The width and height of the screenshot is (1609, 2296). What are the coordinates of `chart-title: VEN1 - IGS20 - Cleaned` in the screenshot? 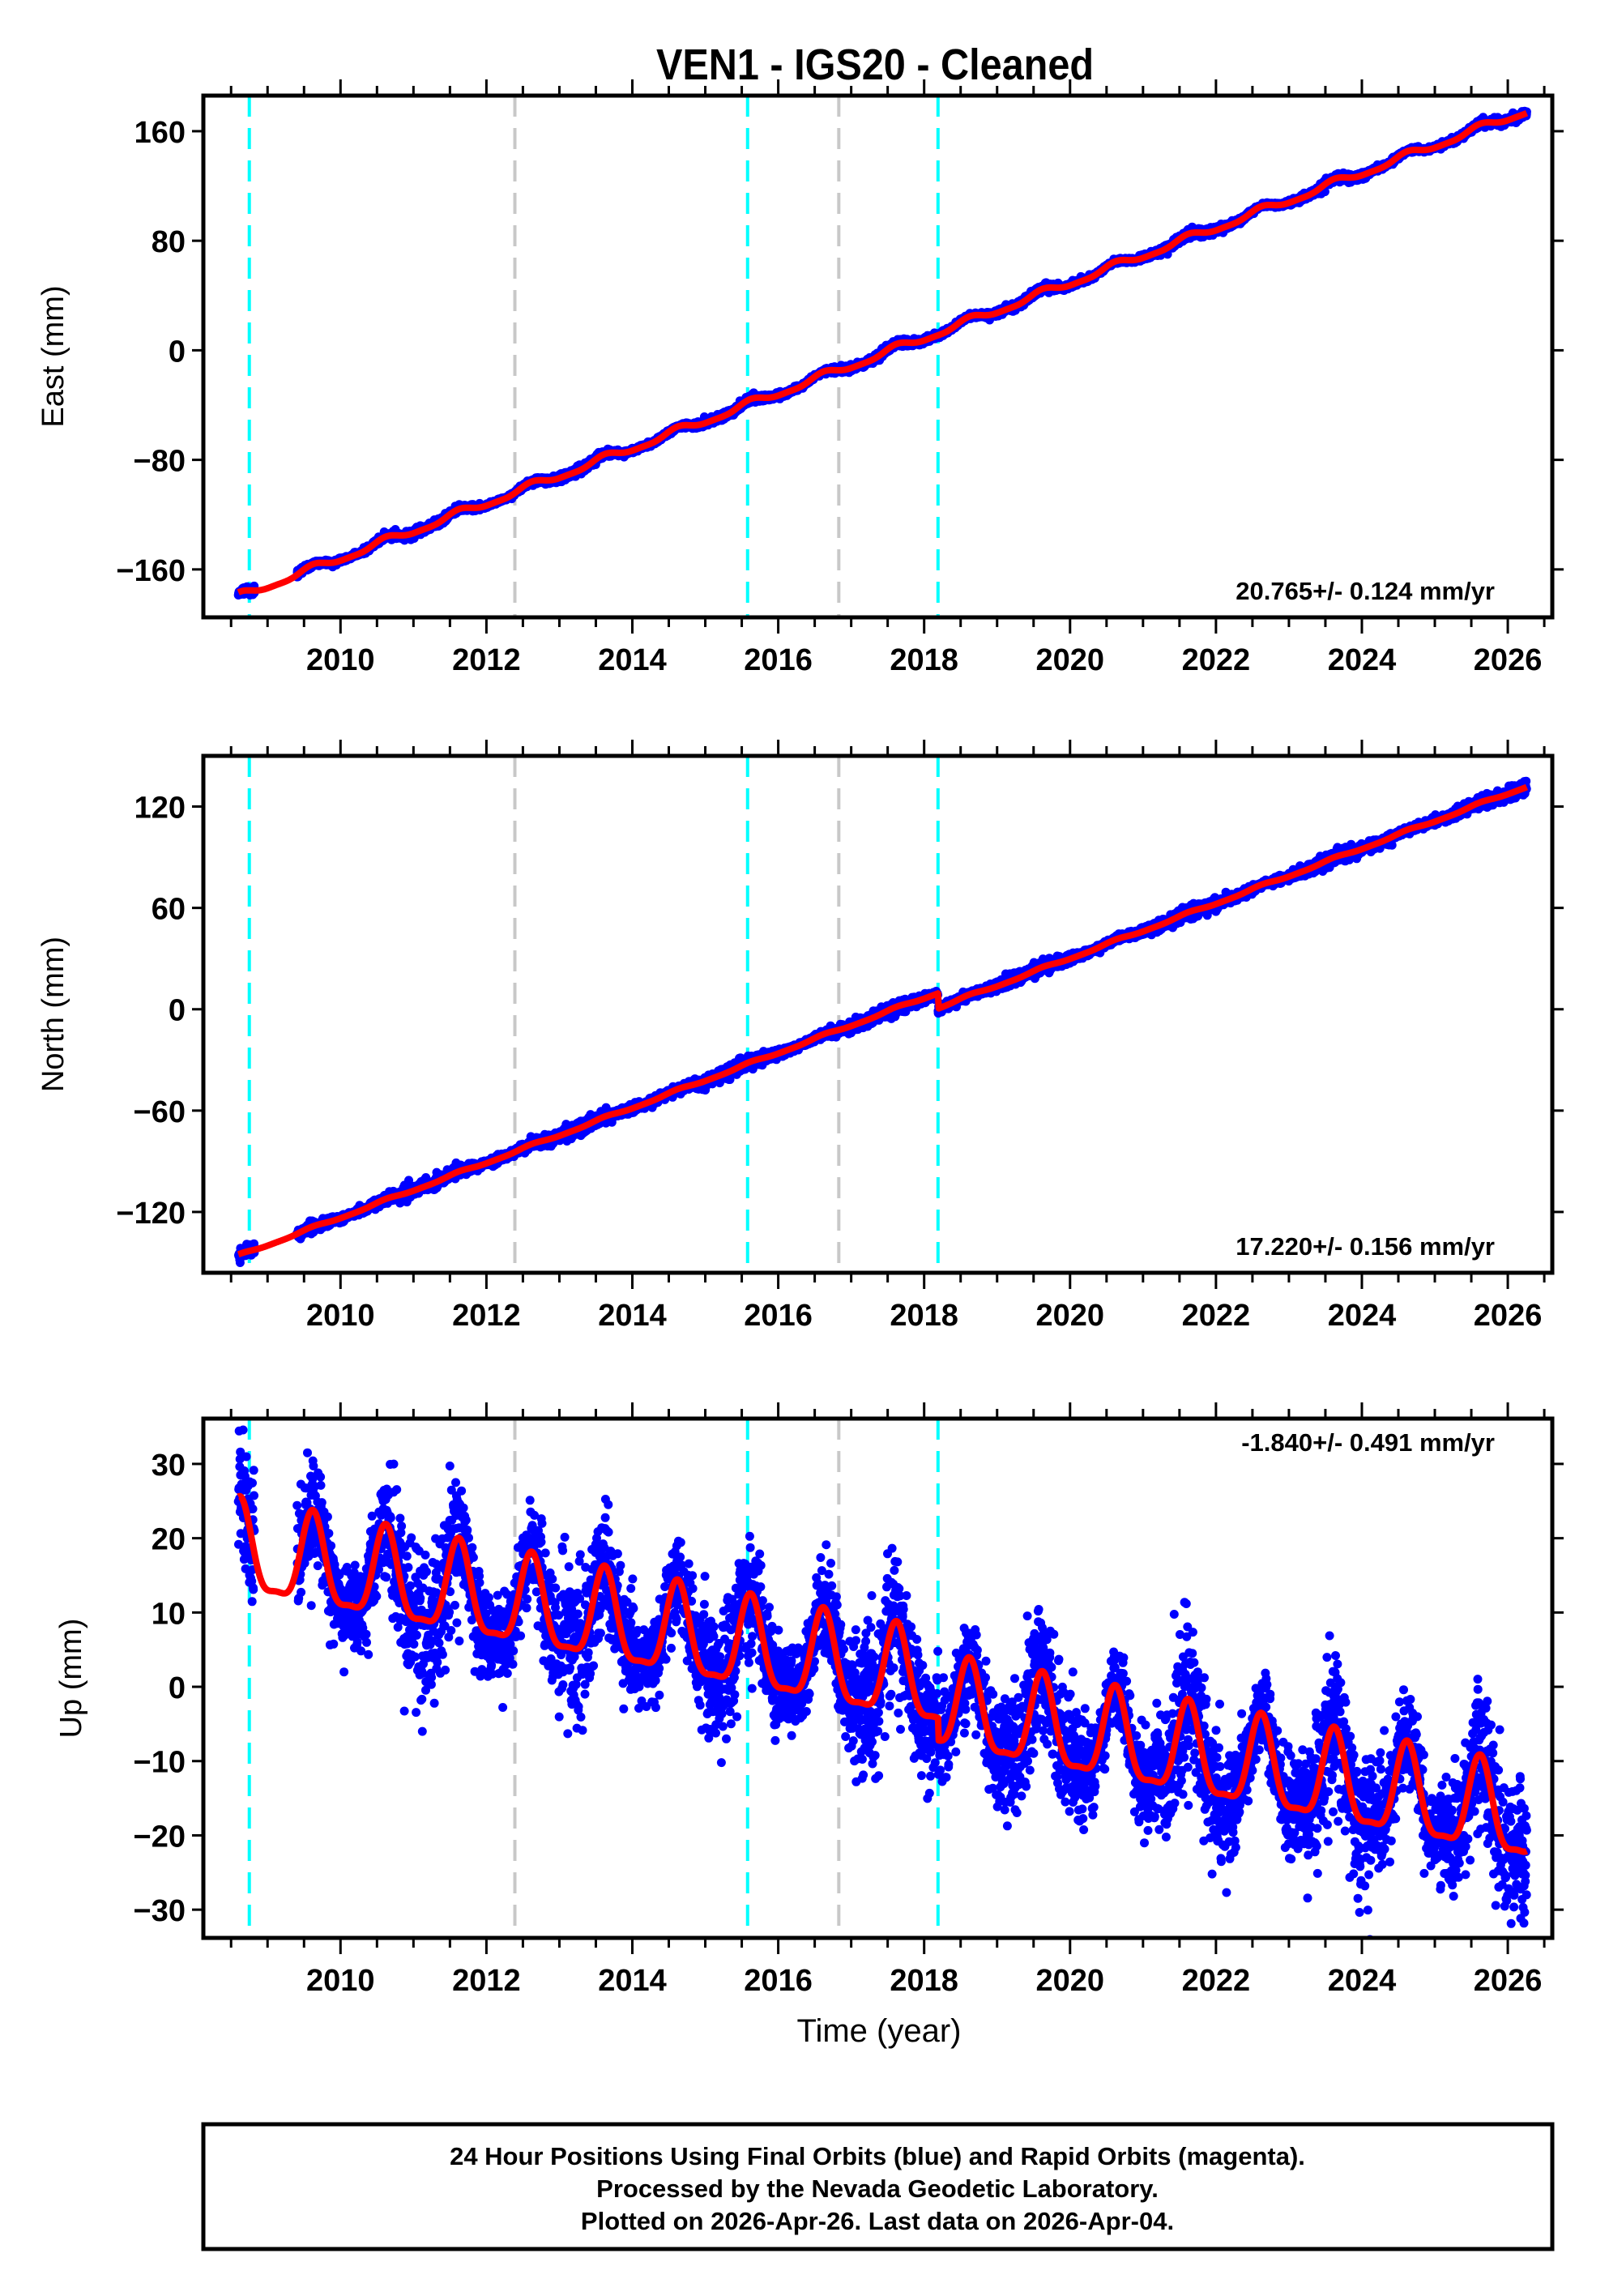 It's located at (875, 64).